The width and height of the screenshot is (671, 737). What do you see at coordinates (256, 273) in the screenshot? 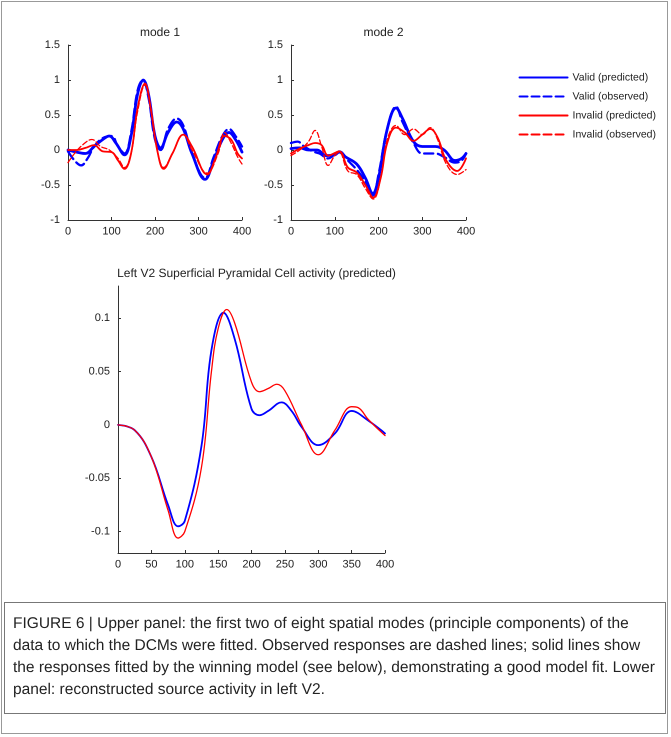
I see `chart-title: Left V2 Superficial Pyramidal Cell activity (predicted)` at bounding box center [256, 273].